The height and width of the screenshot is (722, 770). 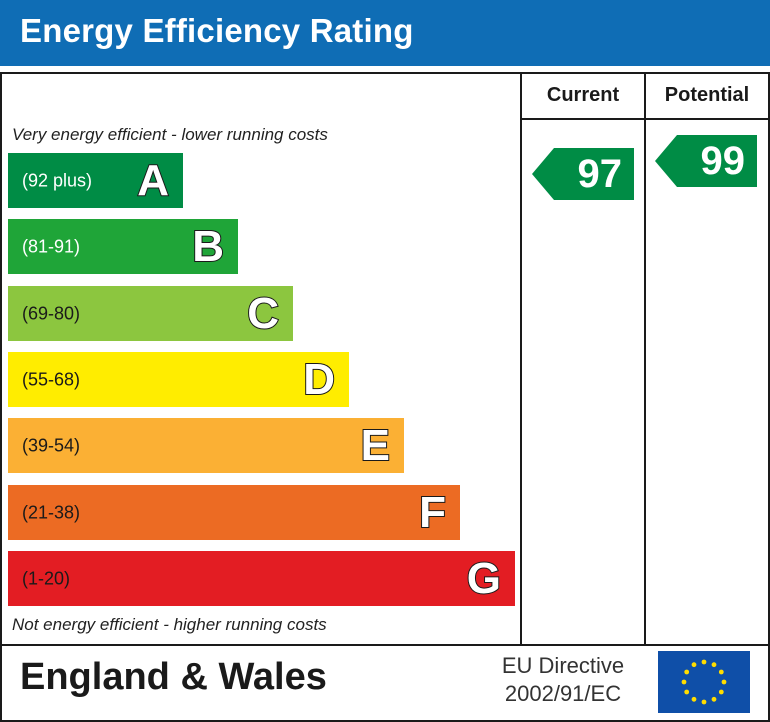 I want to click on band-range-g: (1-20), so click(x=46, y=578).